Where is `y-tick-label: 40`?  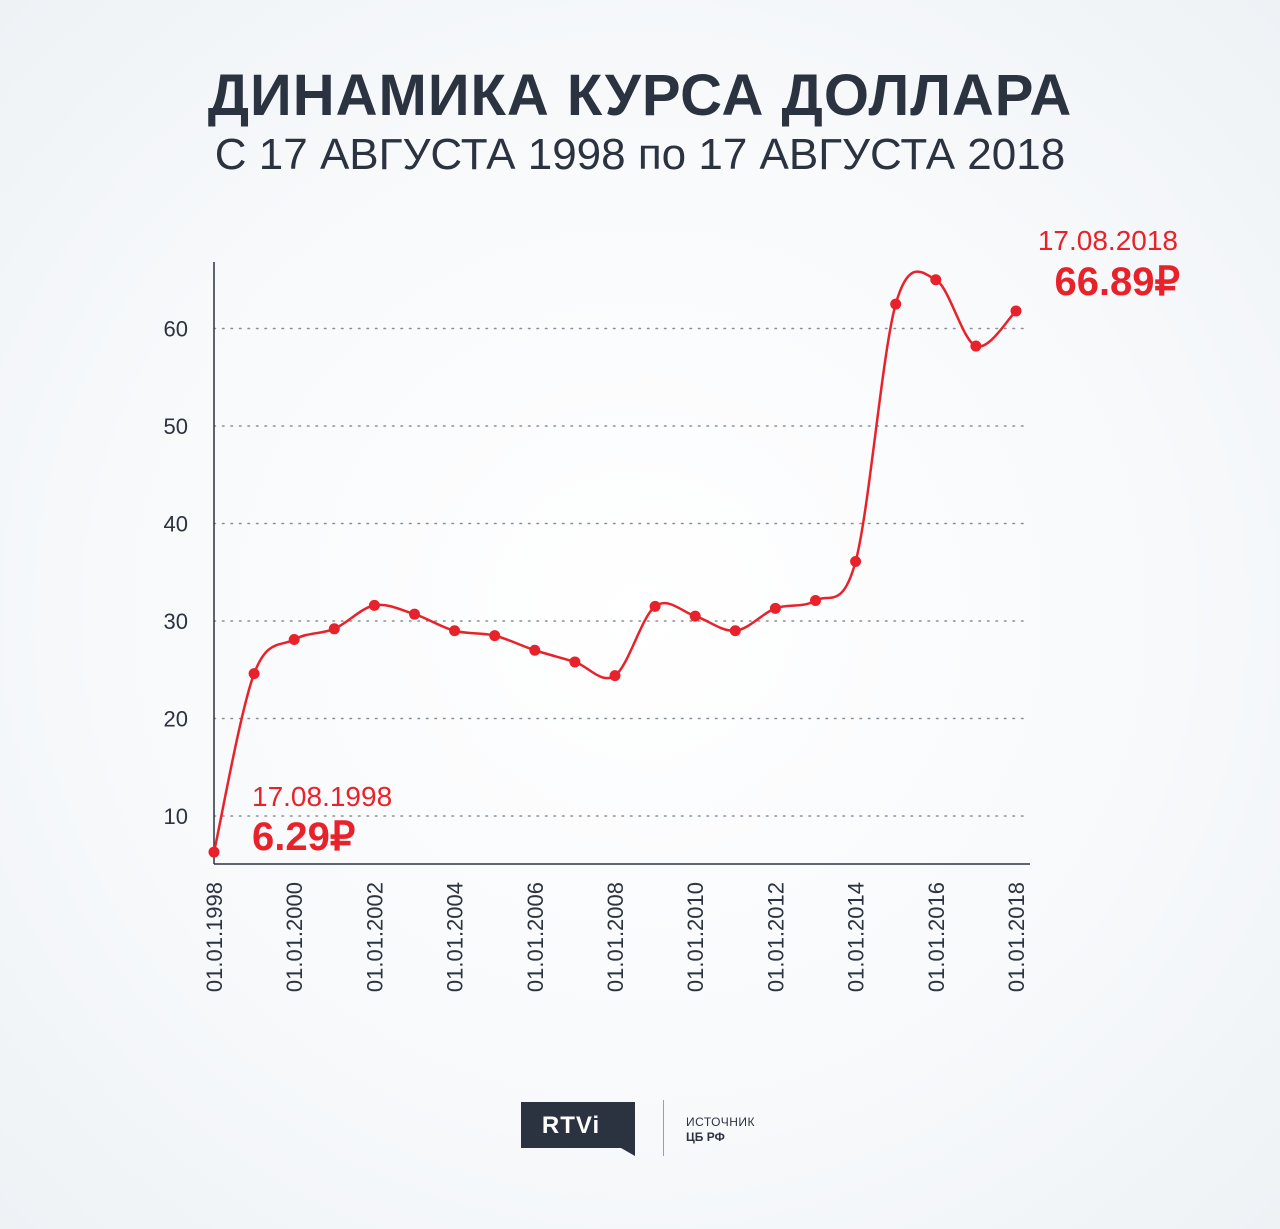 y-tick-label: 40 is located at coordinates (176, 524).